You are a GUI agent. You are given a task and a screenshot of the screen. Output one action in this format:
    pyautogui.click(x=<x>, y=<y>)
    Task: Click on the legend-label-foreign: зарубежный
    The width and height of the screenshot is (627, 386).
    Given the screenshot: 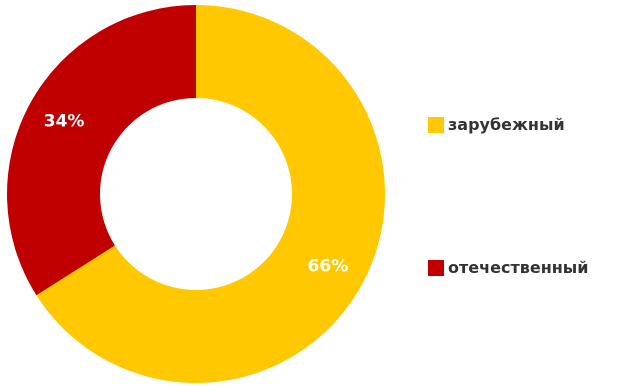 What is the action you would take?
    pyautogui.click(x=506, y=124)
    